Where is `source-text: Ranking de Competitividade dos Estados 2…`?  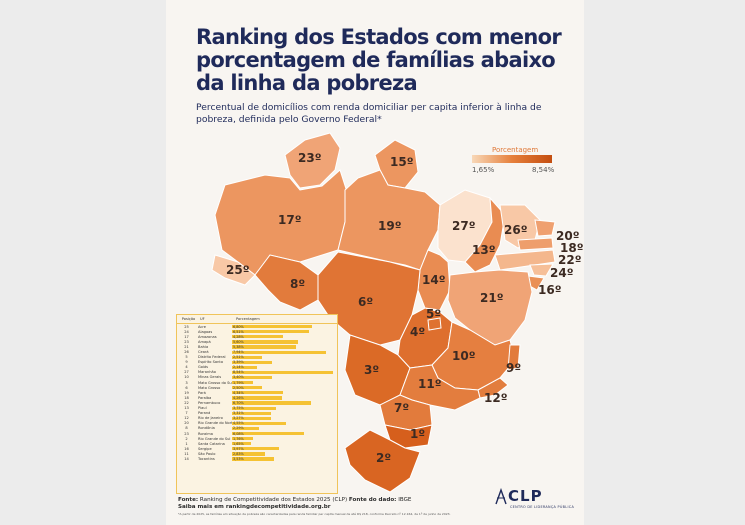
source-text: Ranking de Competitividade dos Estados 2… is located at coordinates (273, 500).